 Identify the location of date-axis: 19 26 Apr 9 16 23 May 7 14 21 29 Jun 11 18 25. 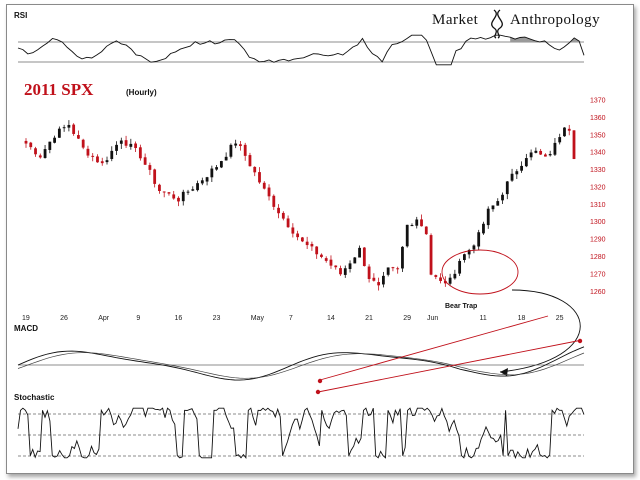
(293, 318).